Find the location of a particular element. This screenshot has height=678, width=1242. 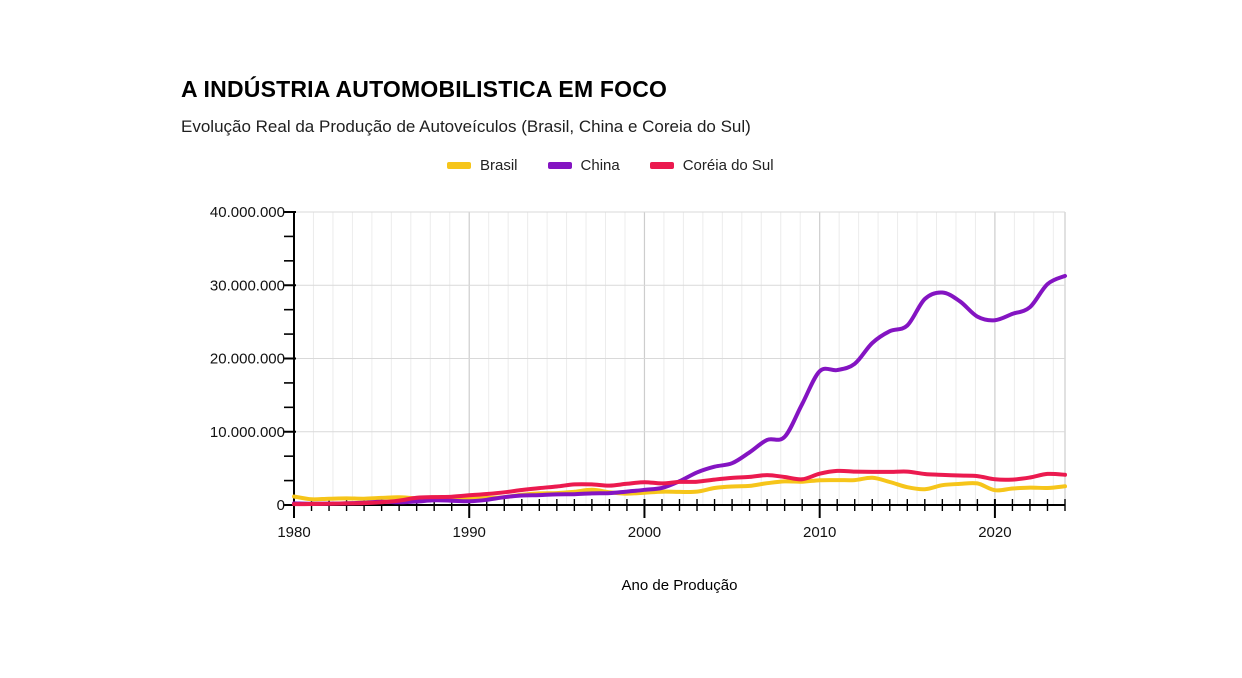

x-tick-label: 1980 is located at coordinates (293, 532).